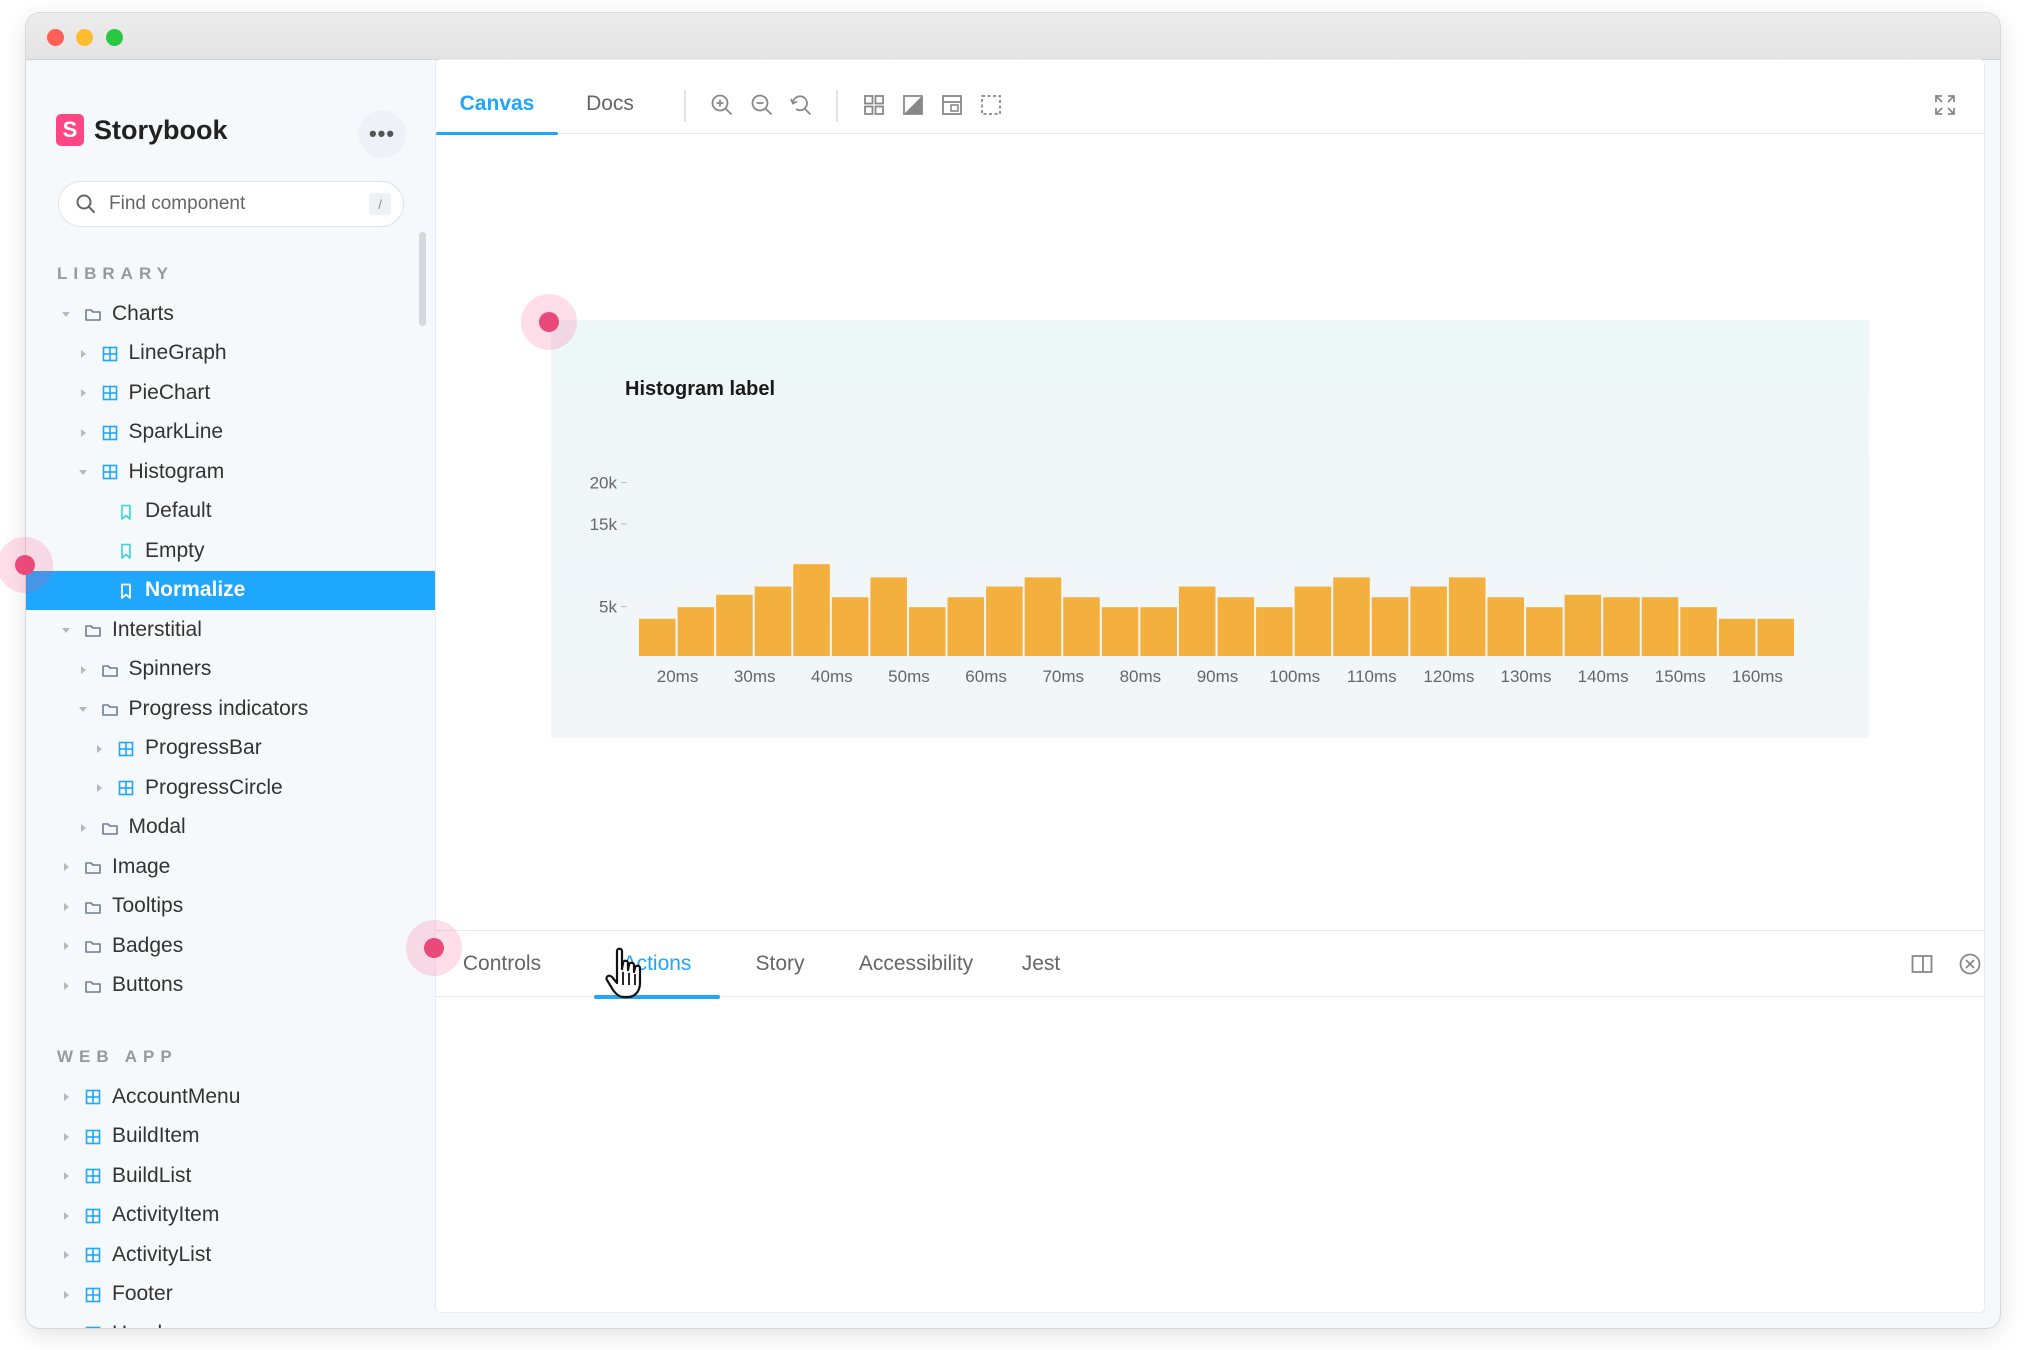  What do you see at coordinates (231, 867) in the screenshot?
I see `sidebar-item-image: Image` at bounding box center [231, 867].